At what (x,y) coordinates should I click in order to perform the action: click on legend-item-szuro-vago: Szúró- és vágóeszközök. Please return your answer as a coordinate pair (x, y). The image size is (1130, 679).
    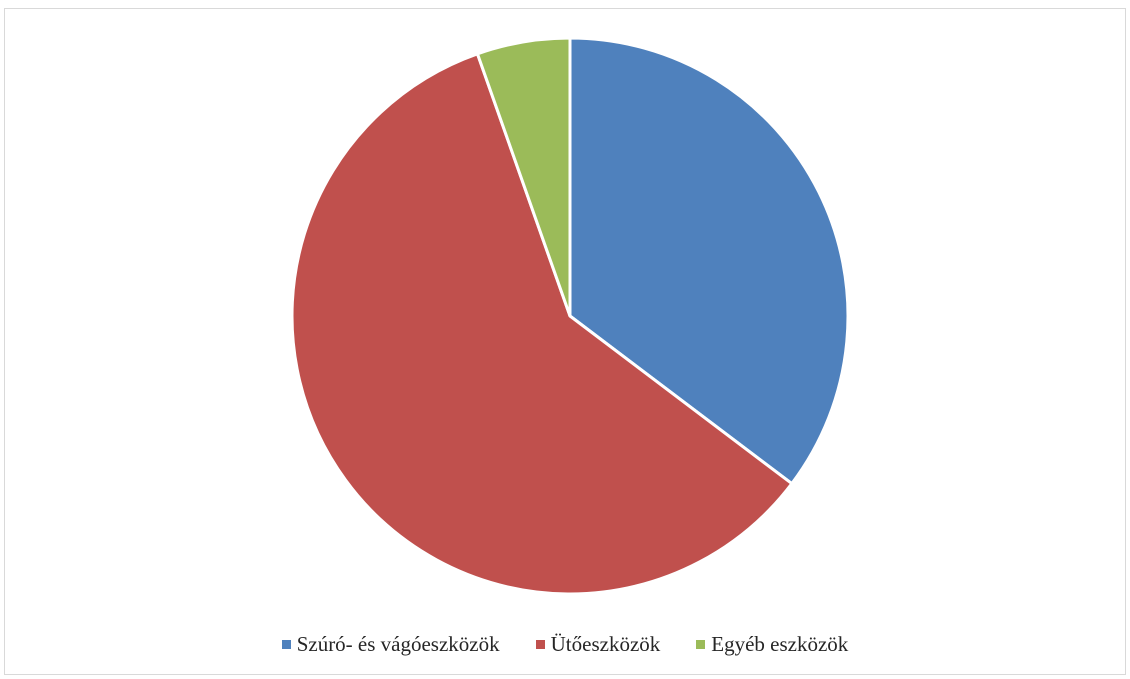
    Looking at the image, I should click on (390, 644).